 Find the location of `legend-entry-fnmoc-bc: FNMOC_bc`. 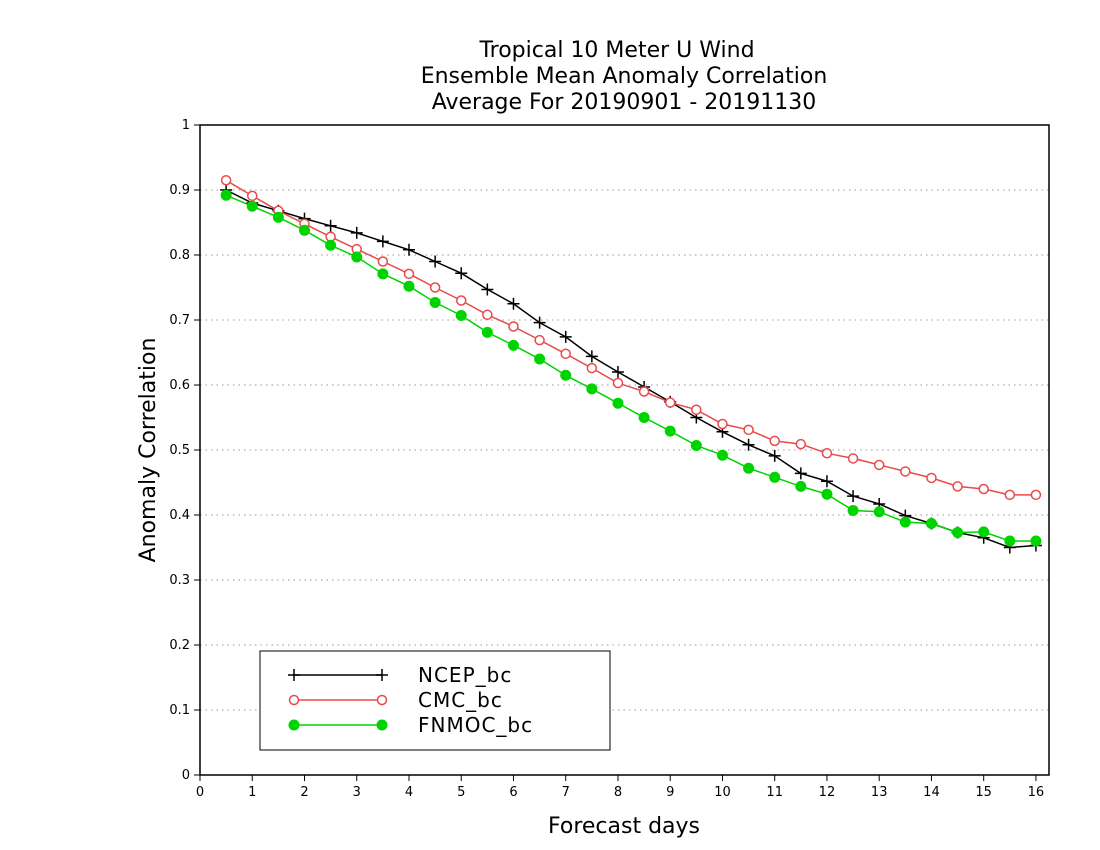

legend-entry-fnmoc-bc: FNMOC_bc is located at coordinates (410, 725).